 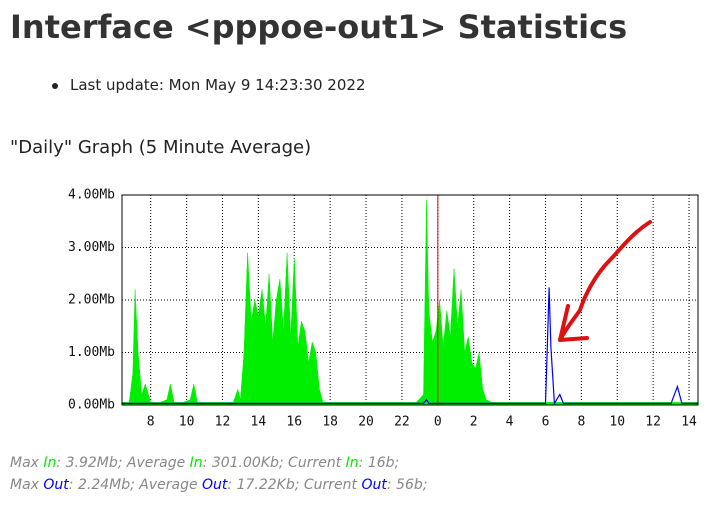 What do you see at coordinates (218, 85) in the screenshot?
I see `last-update: Last update: Mon May 9 14:23:30 2022` at bounding box center [218, 85].